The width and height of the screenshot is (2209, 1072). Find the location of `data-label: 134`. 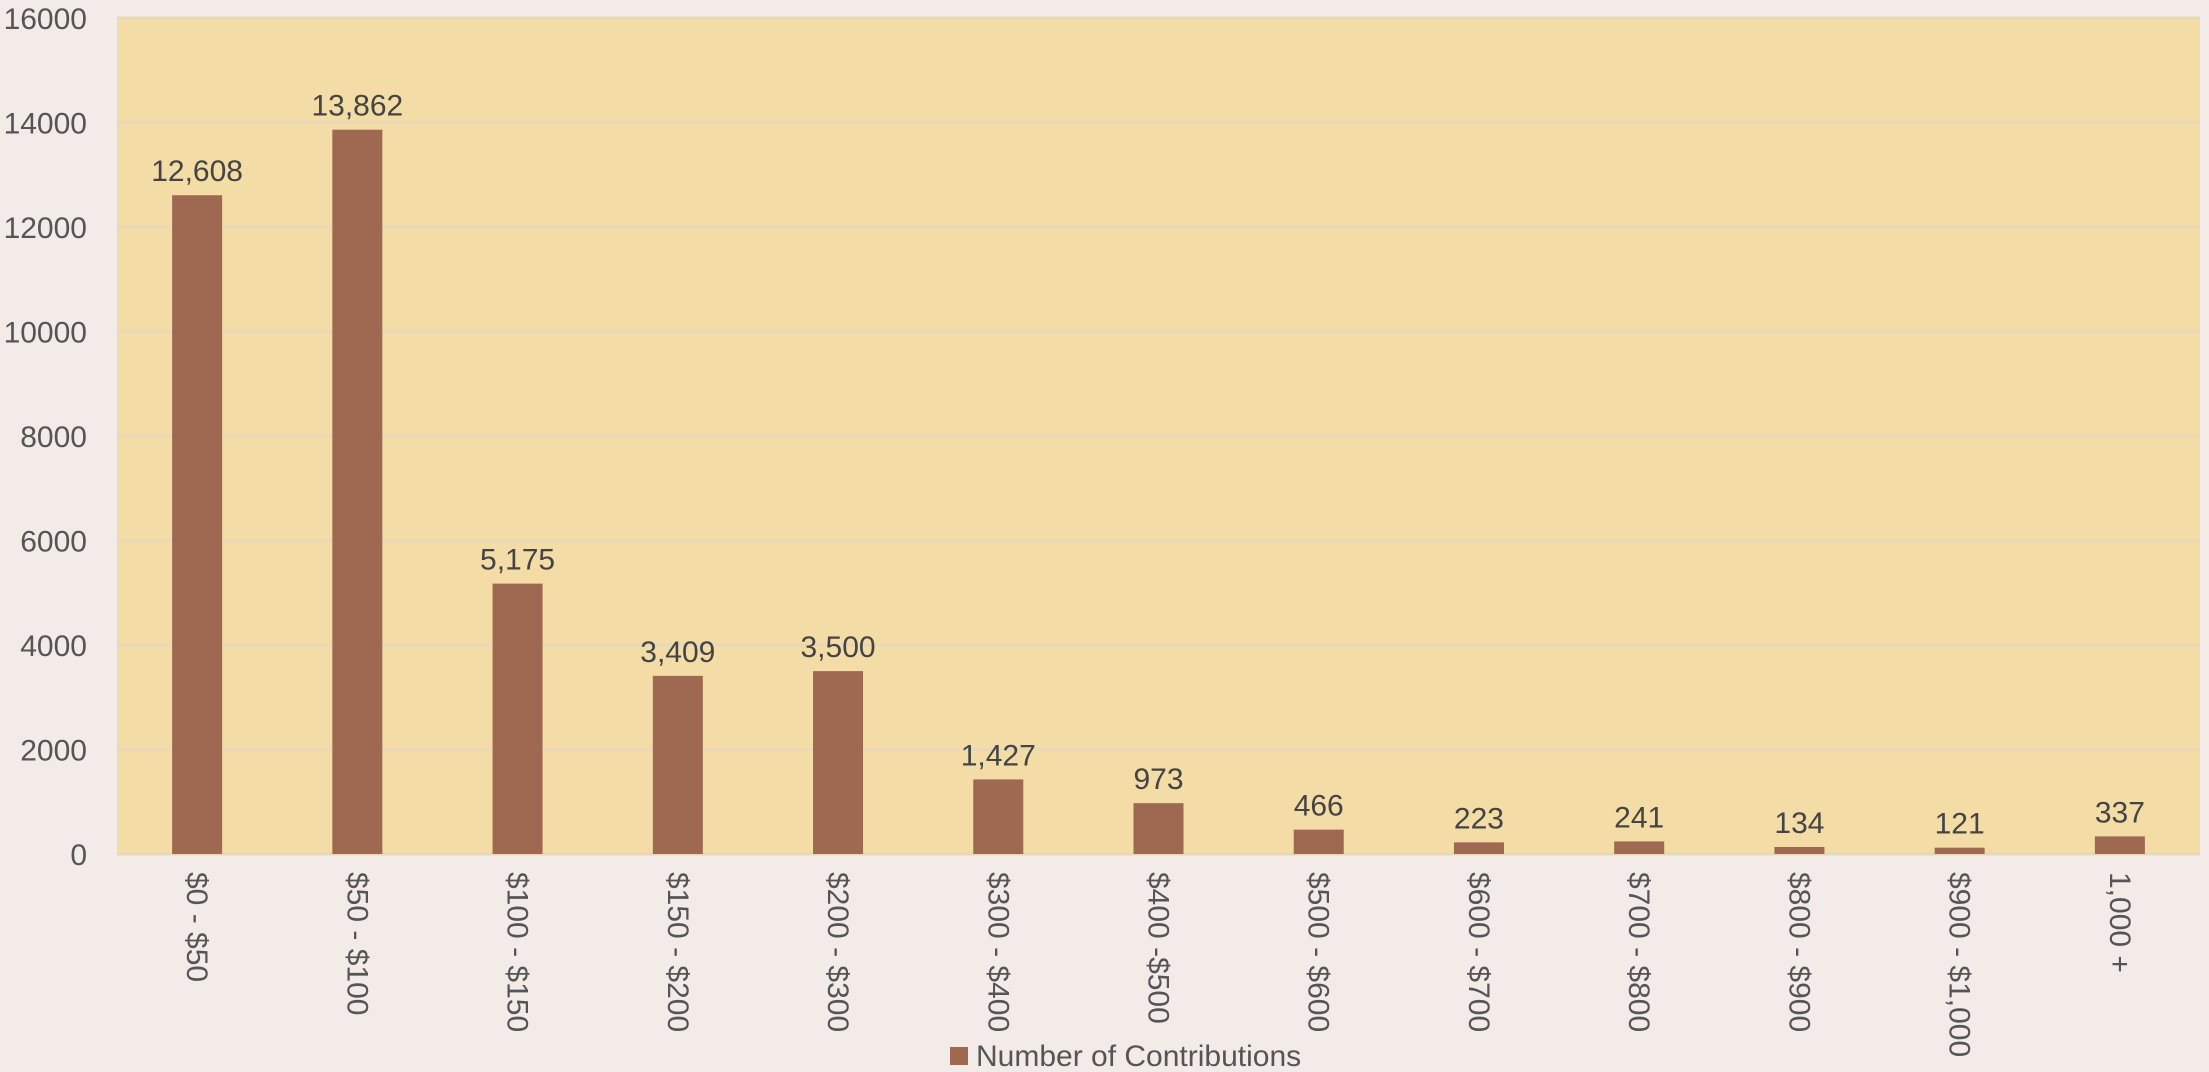

data-label: 134 is located at coordinates (1799, 823).